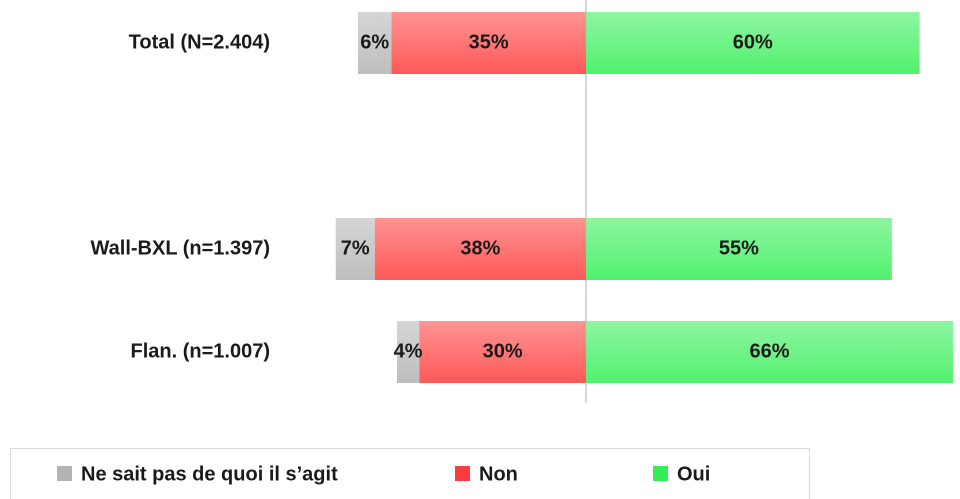  I want to click on value-label: 55%, so click(739, 248).